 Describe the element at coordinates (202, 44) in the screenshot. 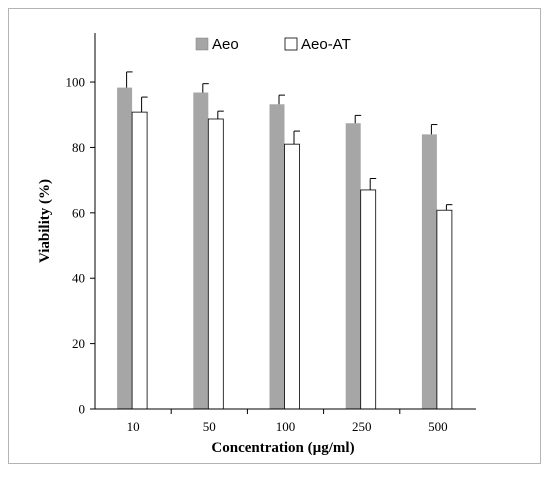

I see `legend-swatch-aeo` at that location.